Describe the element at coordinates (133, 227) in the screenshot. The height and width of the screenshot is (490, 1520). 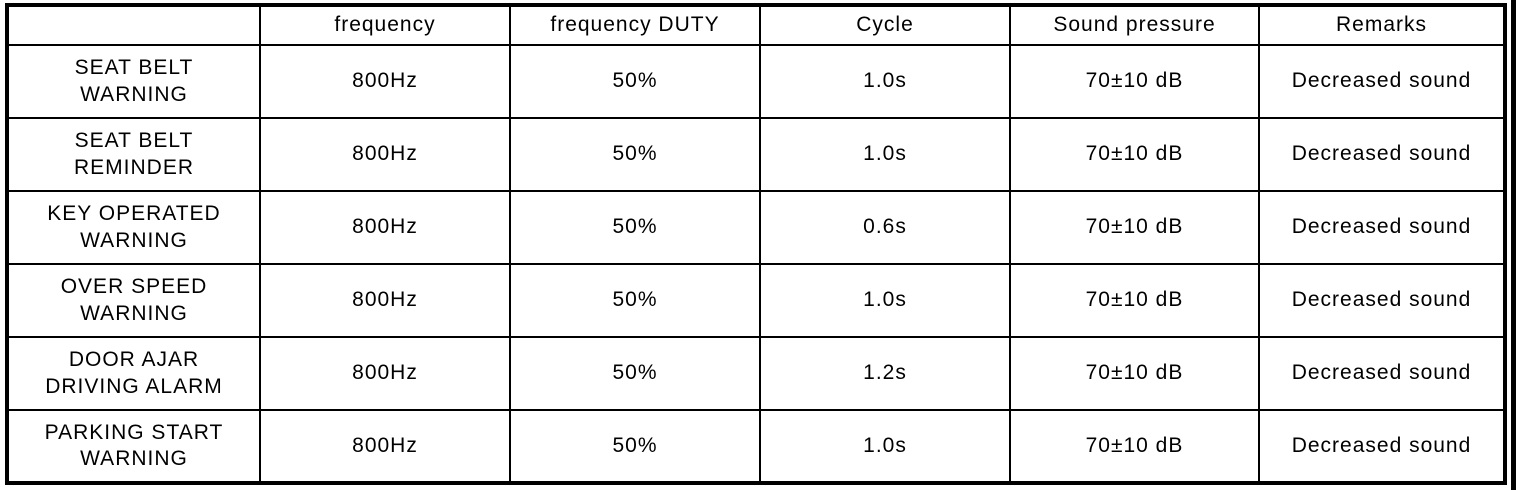
I see `row-label: KEY OPERATED WARNING` at that location.